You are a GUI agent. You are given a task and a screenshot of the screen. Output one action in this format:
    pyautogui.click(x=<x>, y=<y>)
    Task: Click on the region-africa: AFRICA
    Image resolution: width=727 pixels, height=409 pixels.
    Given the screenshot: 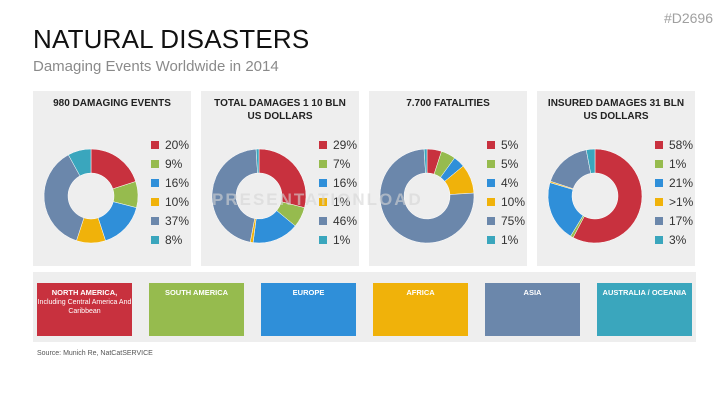 What is the action you would take?
    pyautogui.click(x=420, y=309)
    